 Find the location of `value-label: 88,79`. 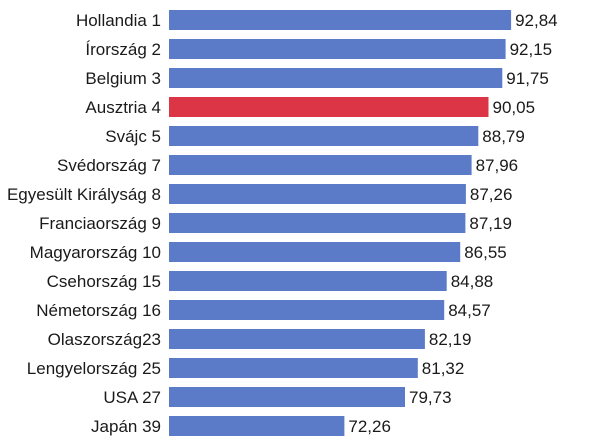

value-label: 88,79 is located at coordinates (503, 136).